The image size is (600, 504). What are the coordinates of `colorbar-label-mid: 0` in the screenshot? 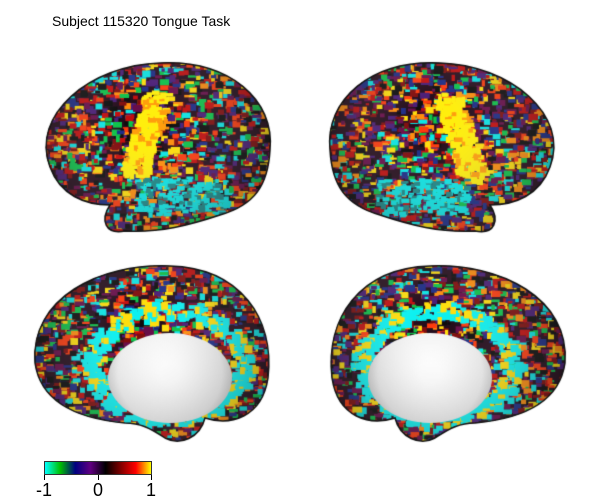 It's located at (97, 490).